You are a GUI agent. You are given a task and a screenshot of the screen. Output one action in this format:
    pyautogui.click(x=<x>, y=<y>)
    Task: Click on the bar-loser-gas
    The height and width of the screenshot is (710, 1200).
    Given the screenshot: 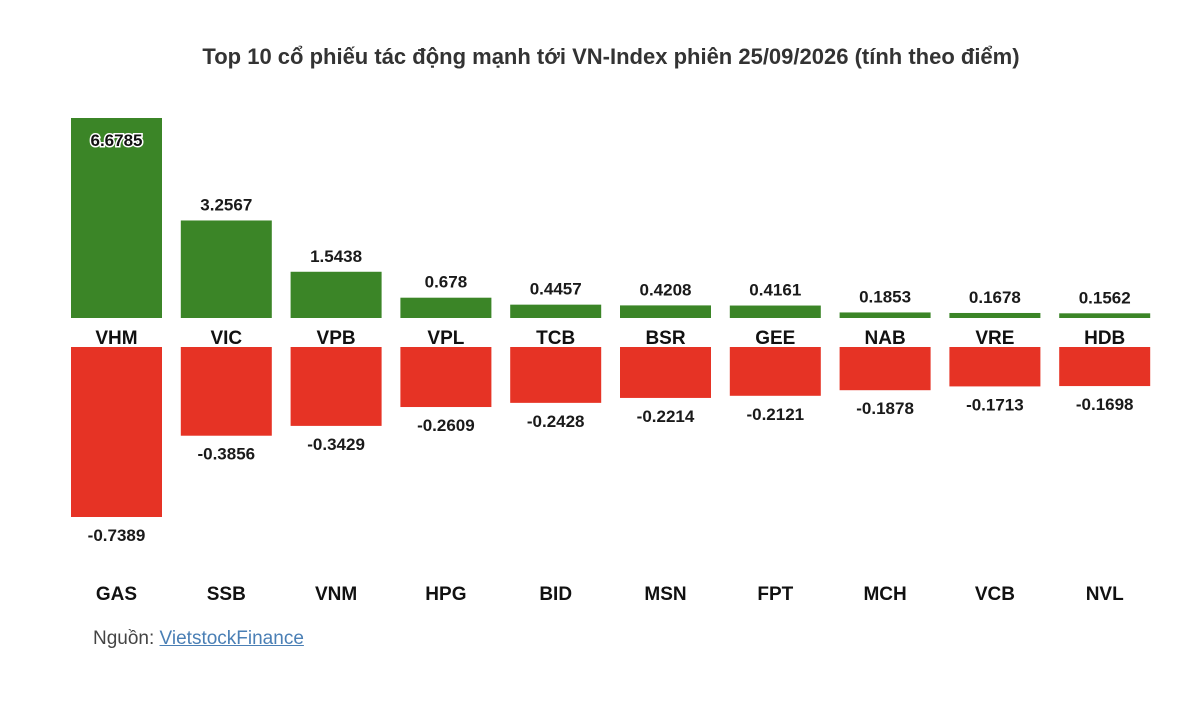 What is the action you would take?
    pyautogui.click(x=116, y=432)
    